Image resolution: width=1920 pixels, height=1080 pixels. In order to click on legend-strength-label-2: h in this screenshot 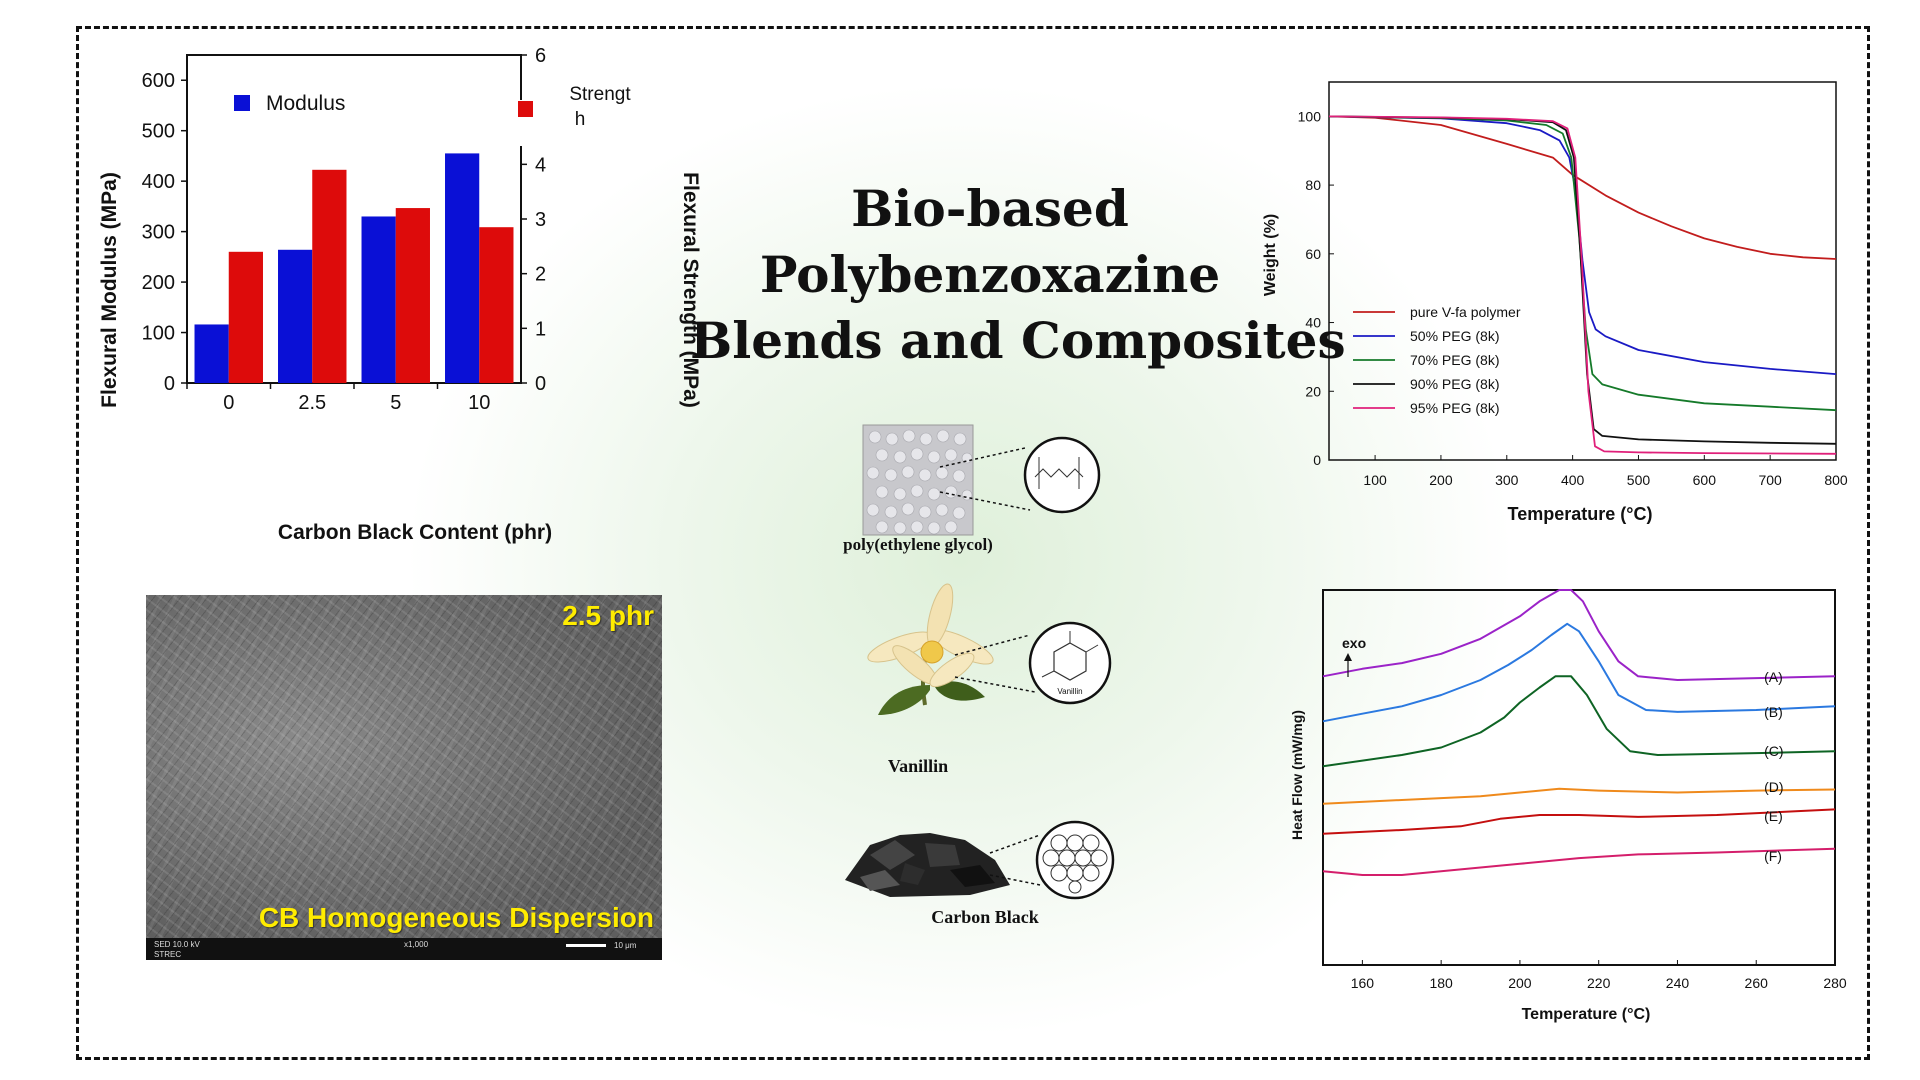, I will do `click(580, 119)`.